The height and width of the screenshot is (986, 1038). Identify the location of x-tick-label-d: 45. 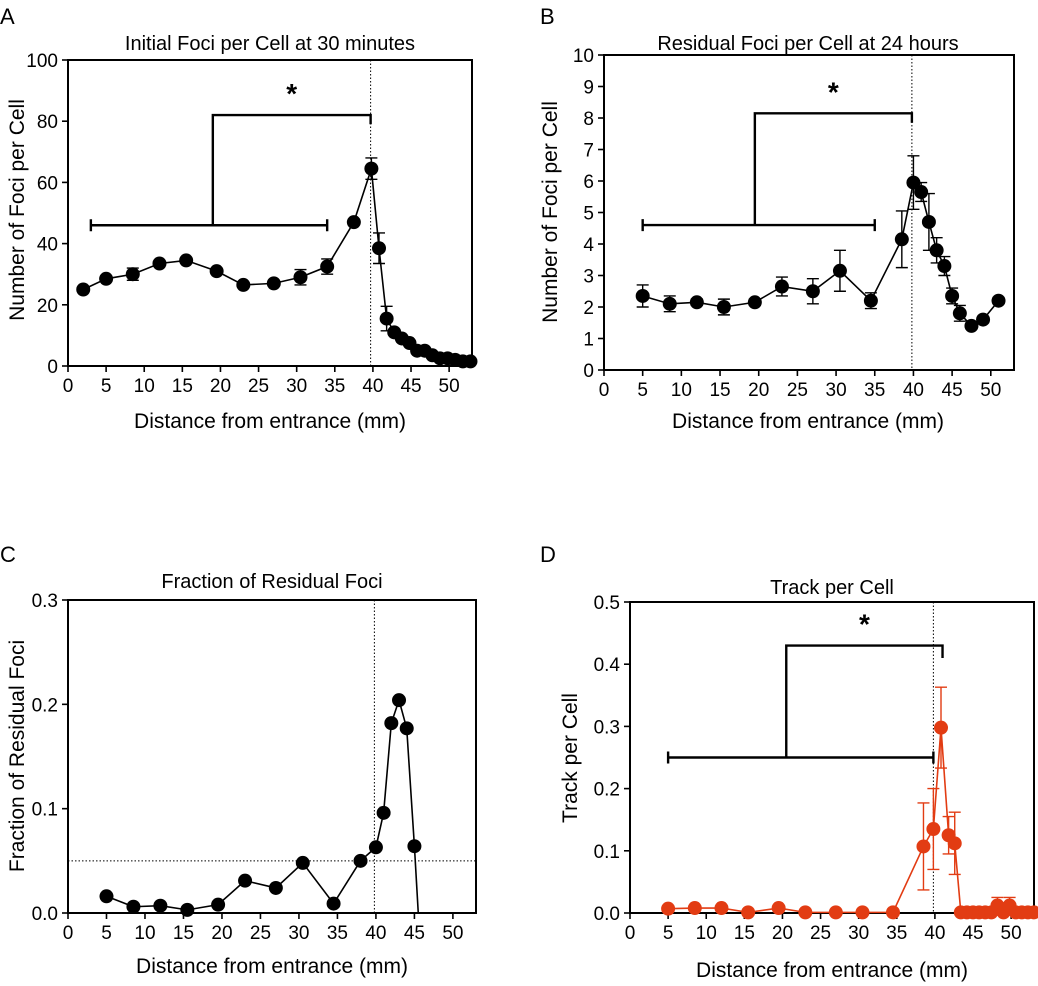
(972, 933).